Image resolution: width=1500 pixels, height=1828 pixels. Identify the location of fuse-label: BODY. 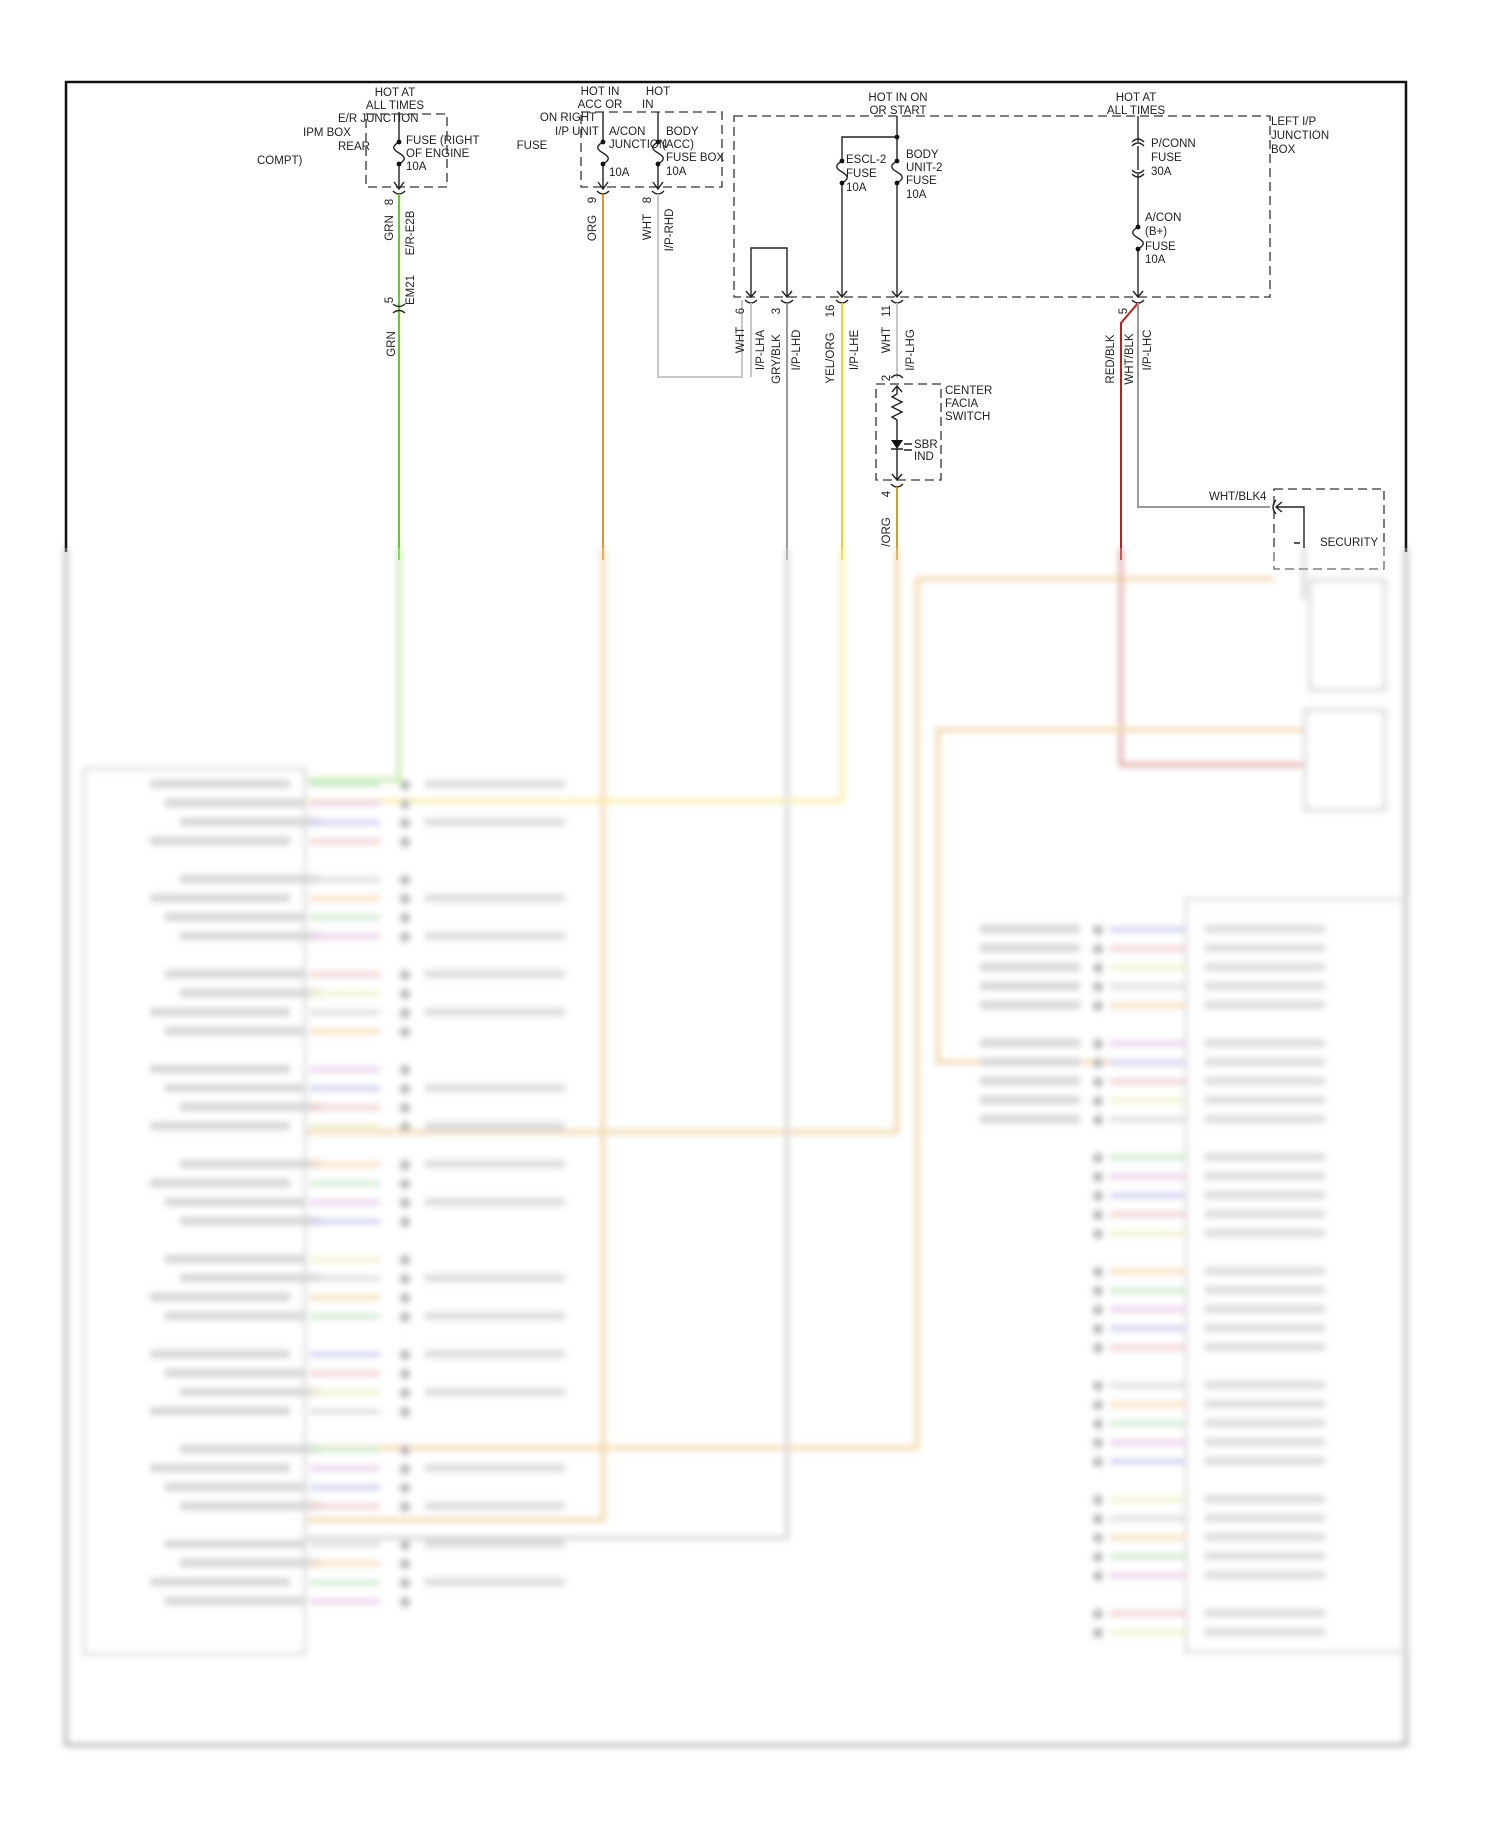
(922, 155).